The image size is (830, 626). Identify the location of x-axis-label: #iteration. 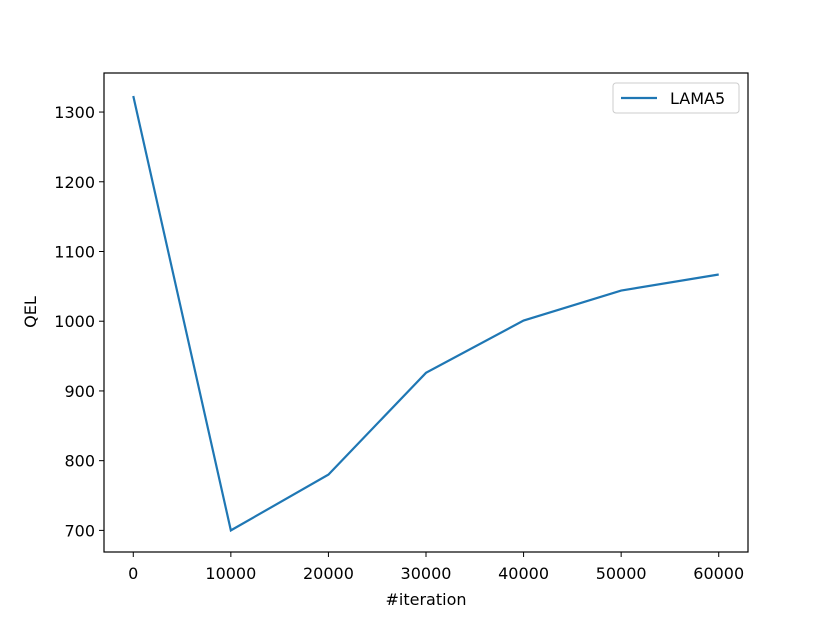
(426, 599).